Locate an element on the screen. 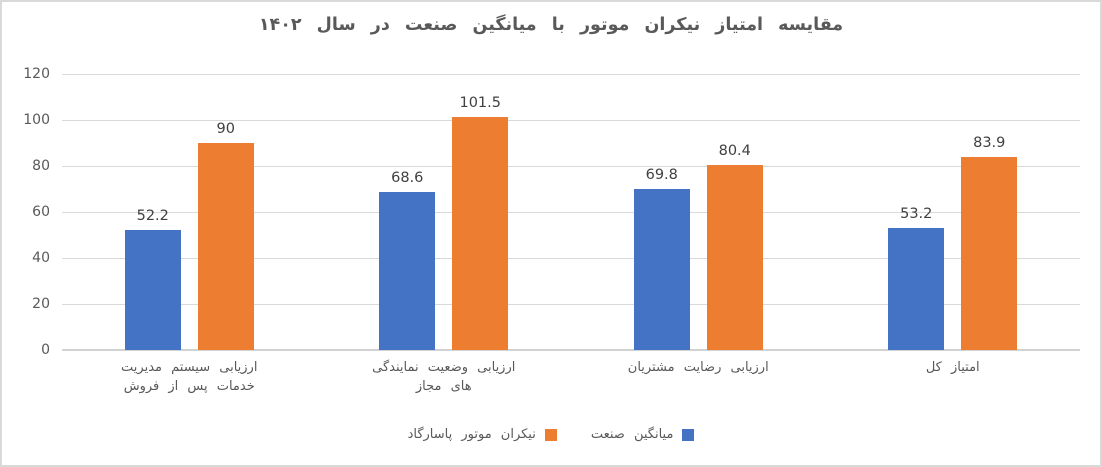  legend-item-nikran-motor: نیکران موتور پاسارگاد is located at coordinates (482, 434).